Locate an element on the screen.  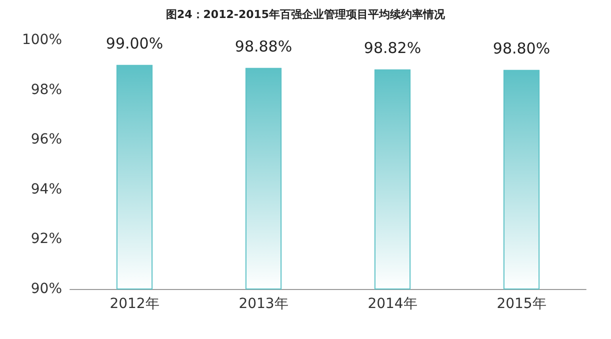
y-tick-label: 100% is located at coordinates (42, 40).